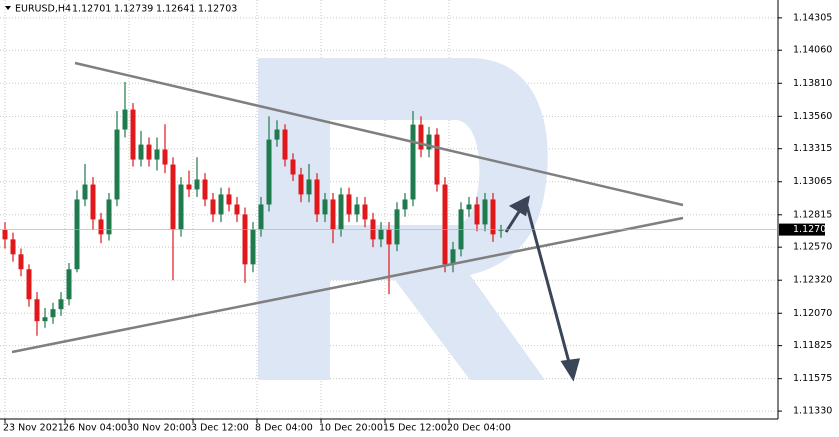 This screenshot has width=839, height=437. I want to click on forecast-arrows, so click(542, 288).